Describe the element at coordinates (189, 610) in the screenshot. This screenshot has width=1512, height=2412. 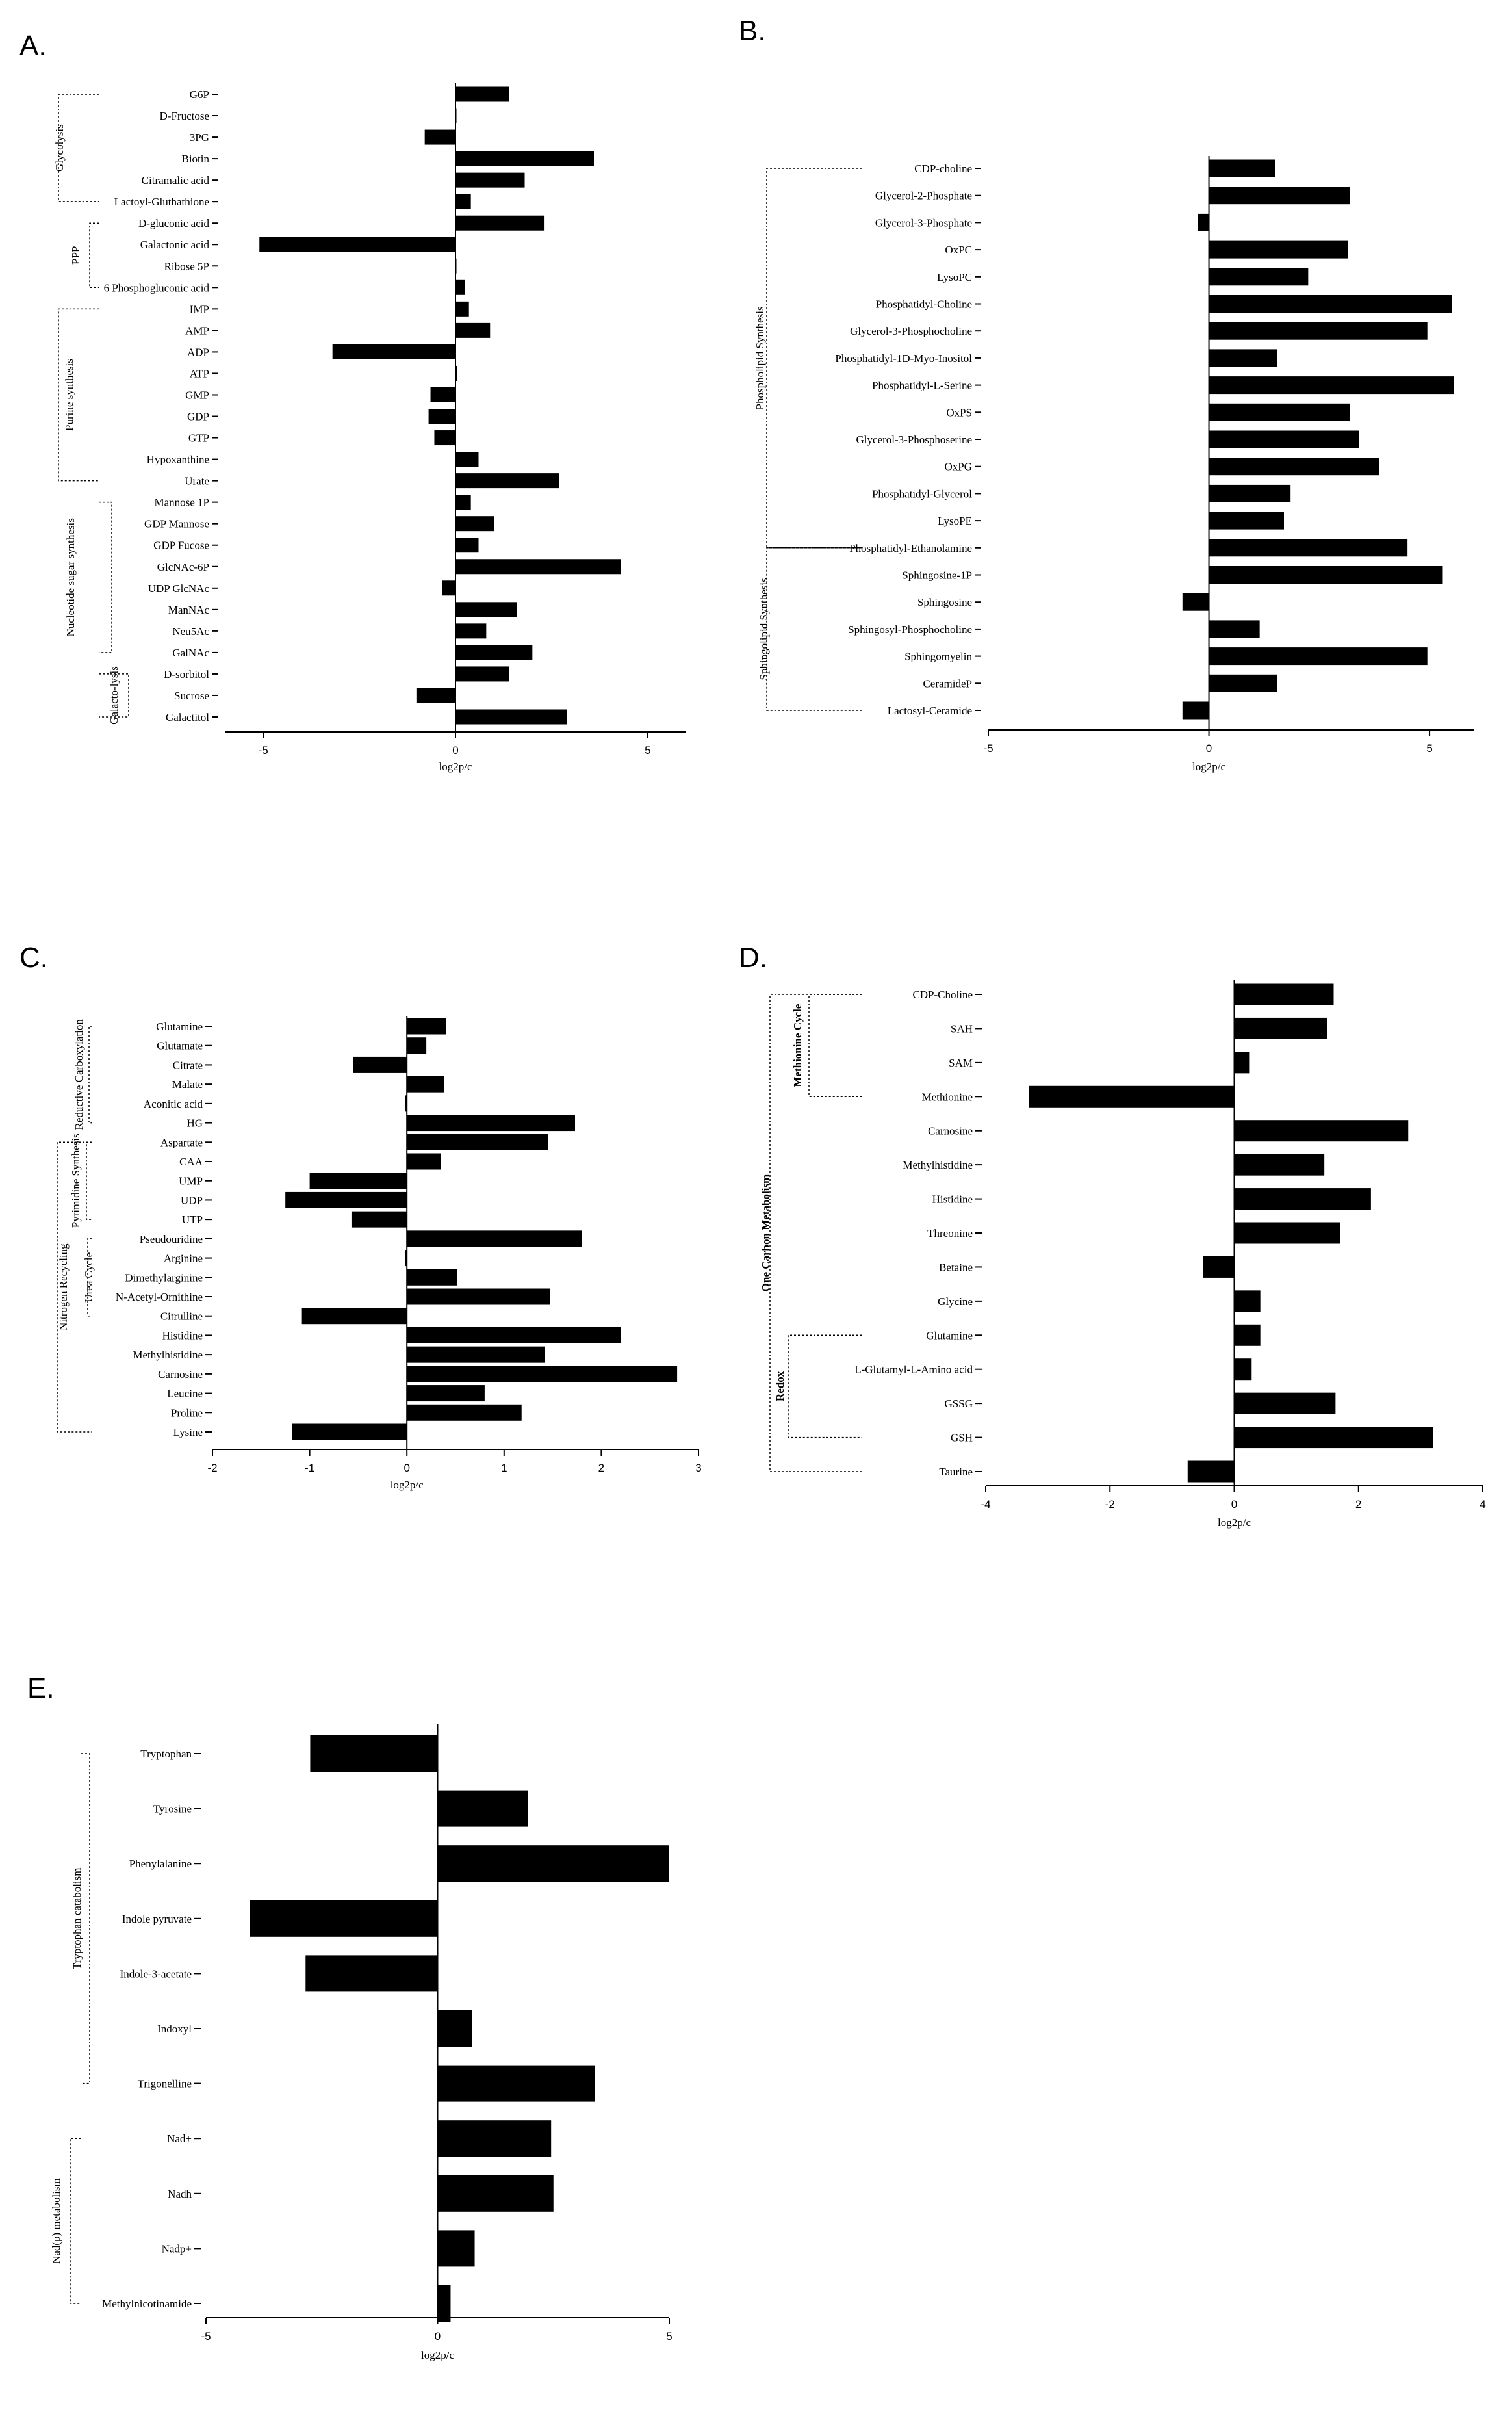
I see `category-label: ManNAc` at that location.